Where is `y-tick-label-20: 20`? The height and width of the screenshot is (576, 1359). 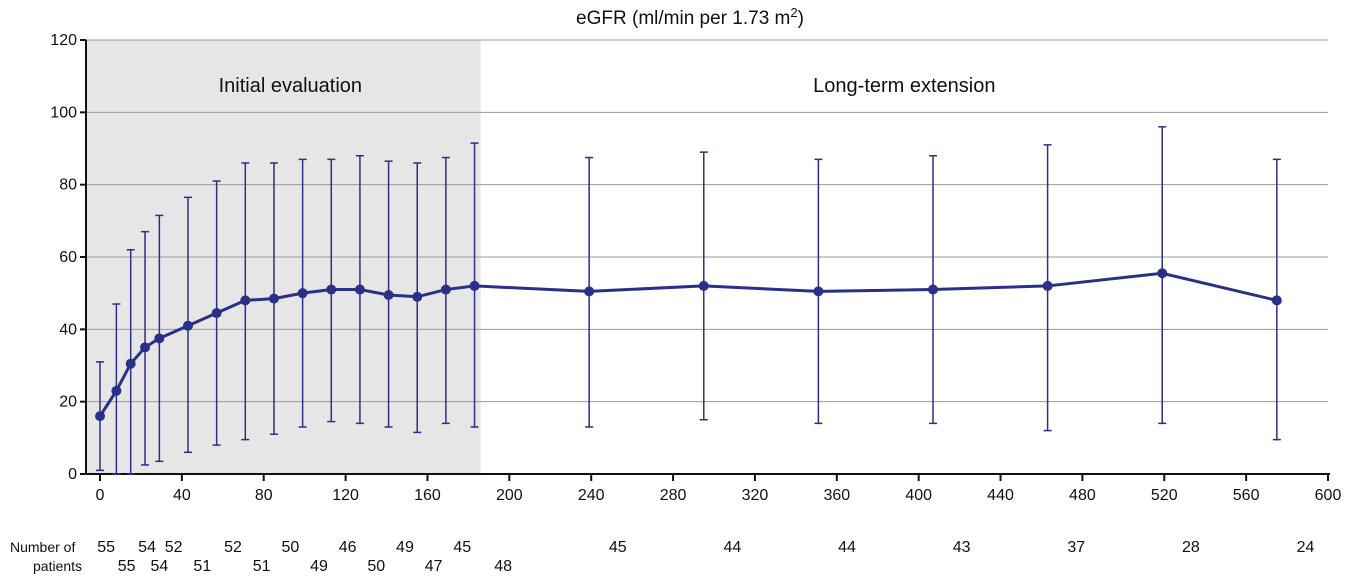 y-tick-label-20: 20 is located at coordinates (68, 402).